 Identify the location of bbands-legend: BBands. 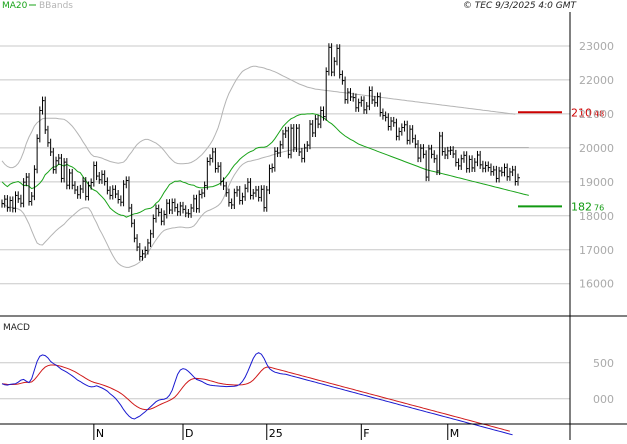
(56, 6).